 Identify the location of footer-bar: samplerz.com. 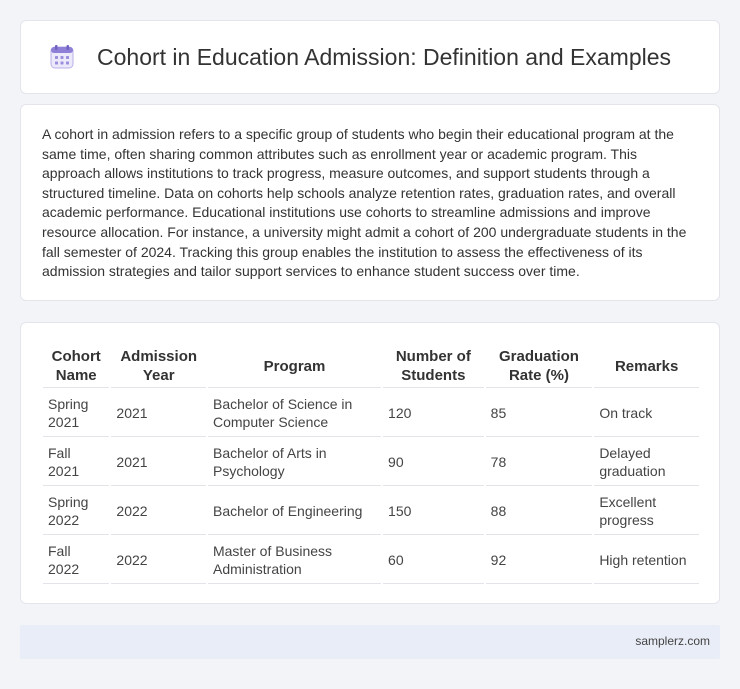
(370, 642).